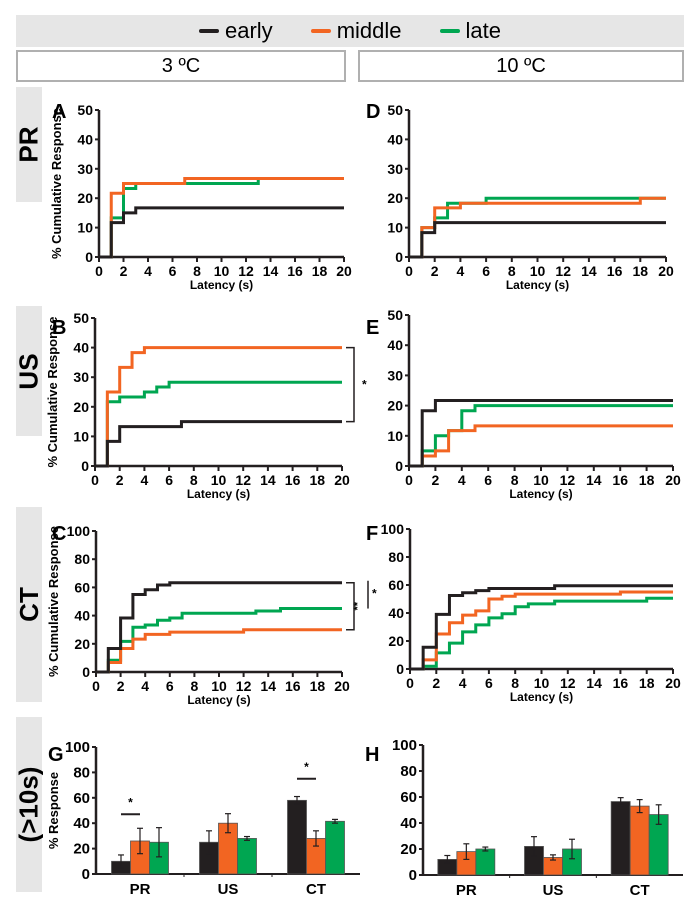 The height and width of the screenshot is (906, 700). Describe the element at coordinates (373, 112) in the screenshot. I see `panel-letter: D` at that location.